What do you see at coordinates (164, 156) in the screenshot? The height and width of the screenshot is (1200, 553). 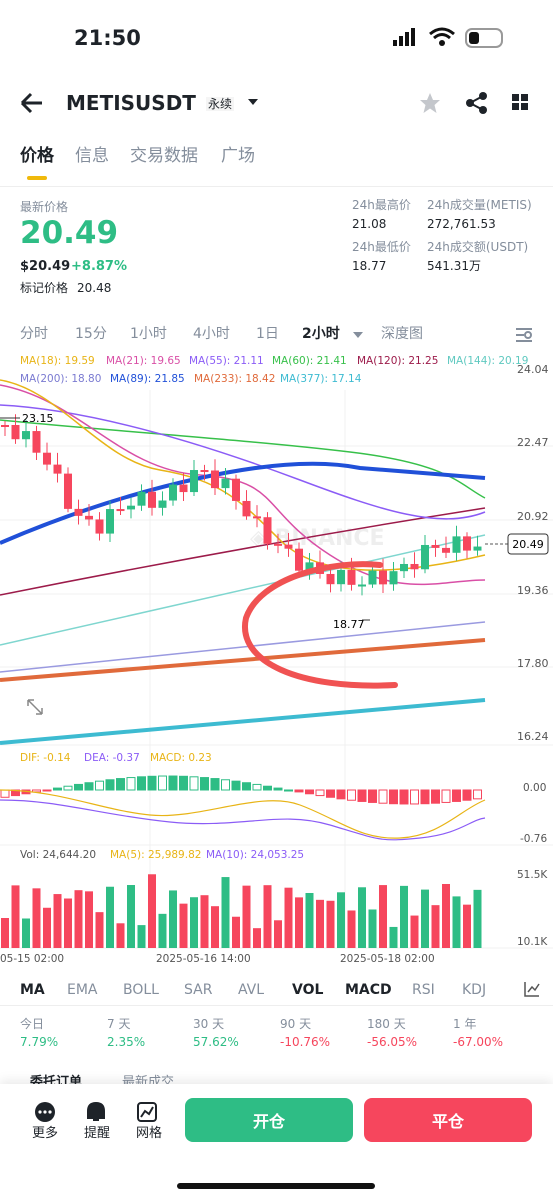 I see `tab: 交易数据` at bounding box center [164, 156].